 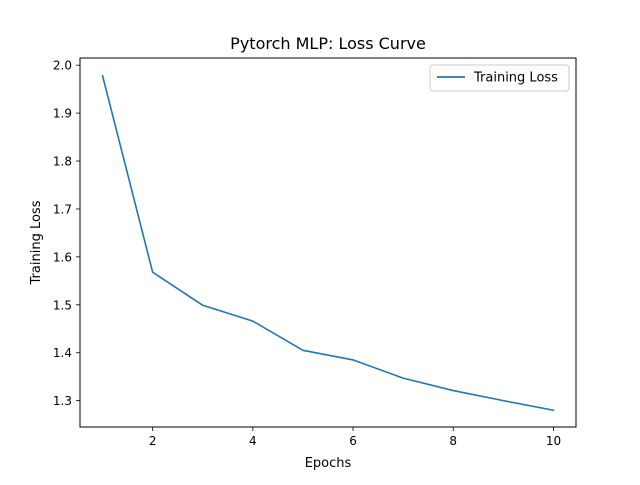 What do you see at coordinates (62, 209) in the screenshot?
I see `y-tick-label: 1.7` at bounding box center [62, 209].